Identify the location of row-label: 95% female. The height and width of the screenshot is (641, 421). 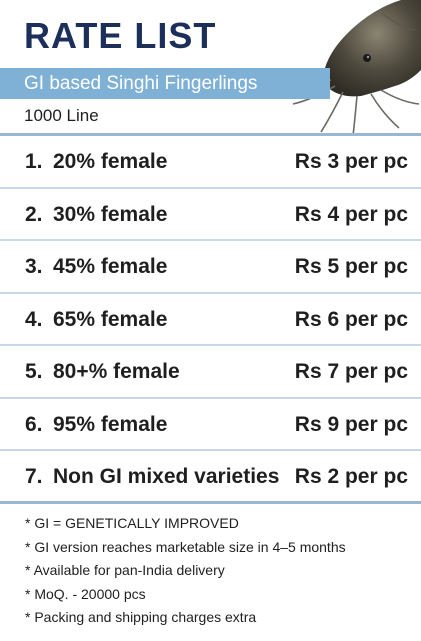
(110, 424).